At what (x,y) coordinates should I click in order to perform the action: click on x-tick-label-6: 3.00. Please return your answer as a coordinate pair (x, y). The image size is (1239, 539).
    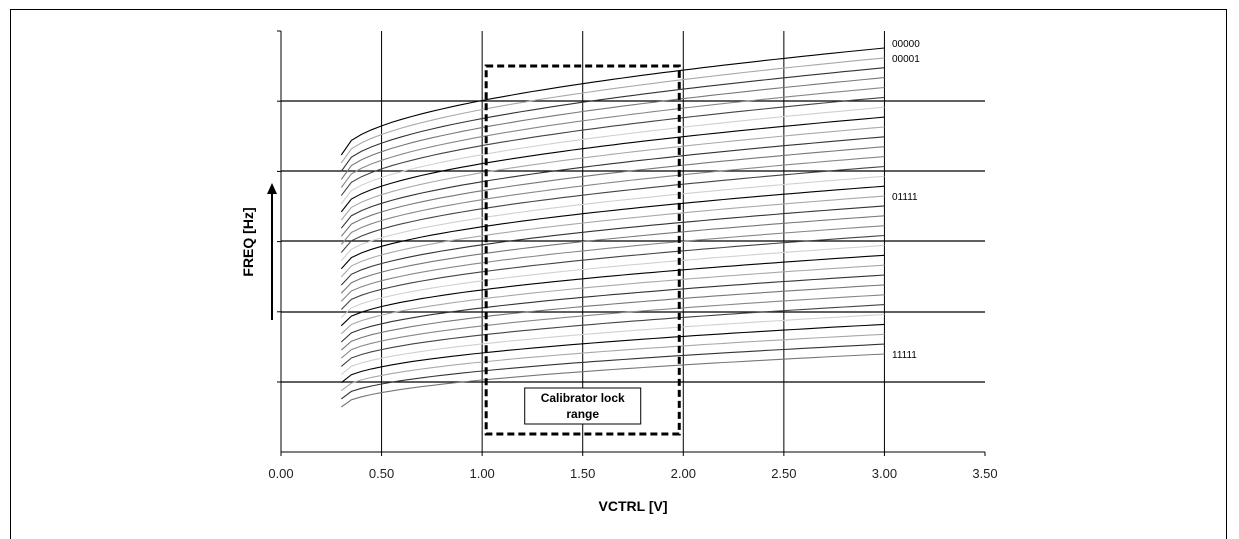
    Looking at the image, I should click on (884, 473).